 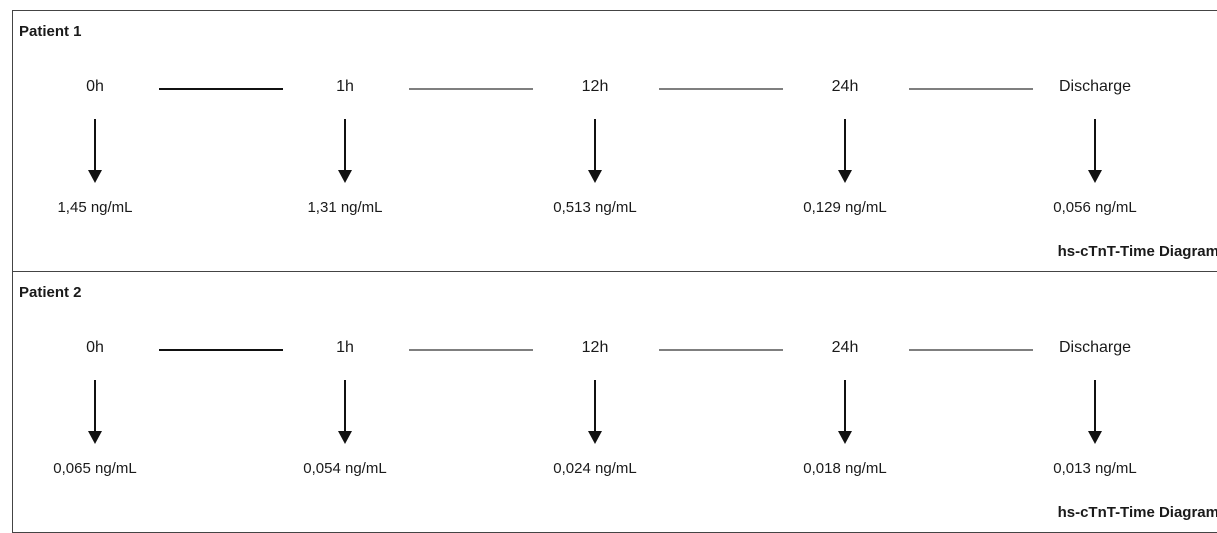 I want to click on troponin-value: 0,129 ng/mL, so click(x=845, y=207).